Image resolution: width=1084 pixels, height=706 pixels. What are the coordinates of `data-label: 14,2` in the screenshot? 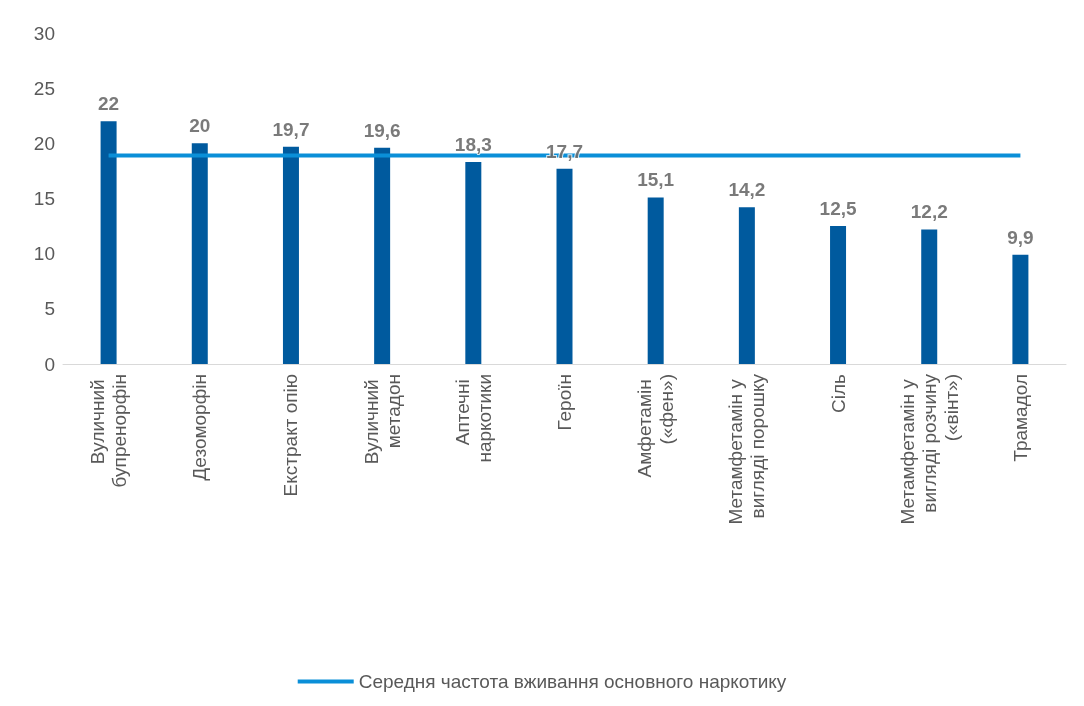 It's located at (747, 190).